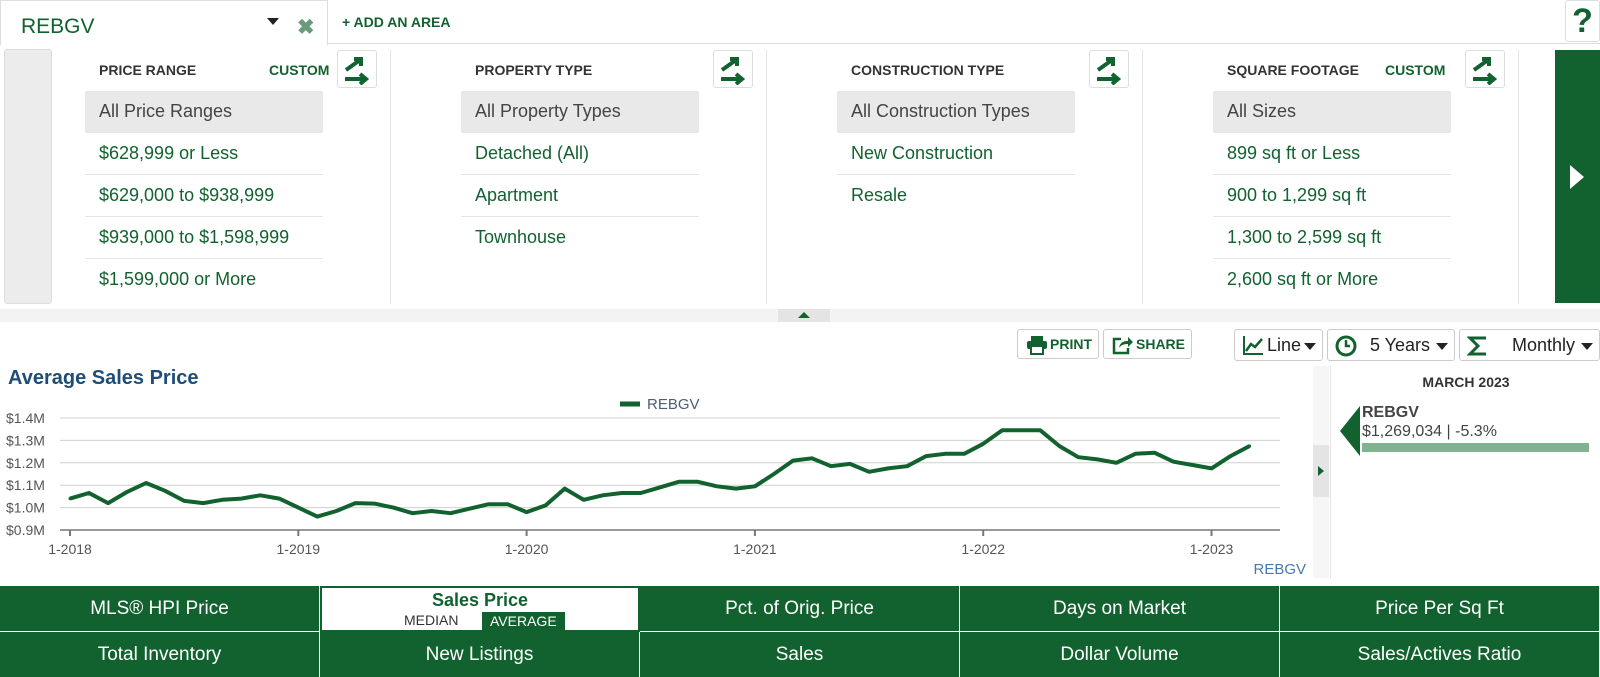 Image resolution: width=1600 pixels, height=677 pixels. Describe the element at coordinates (580, 154) in the screenshot. I see `filter-option: Detached (All)` at that location.